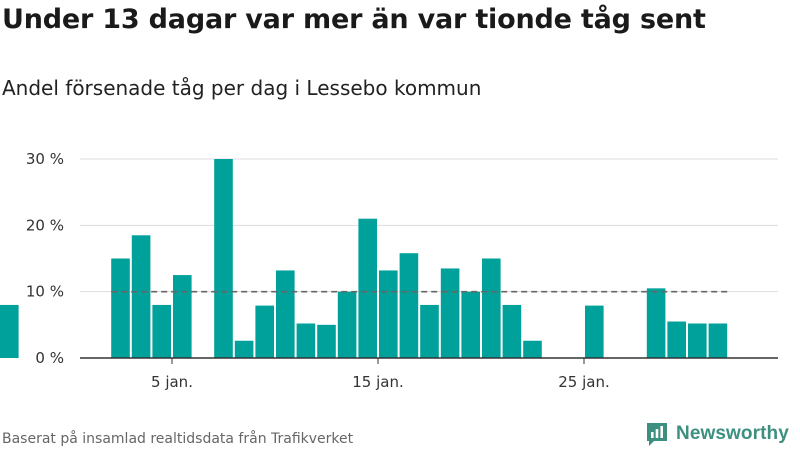 This screenshot has height=450, width=800. What do you see at coordinates (45, 292) in the screenshot?
I see `y-tick-label: 10 %` at bounding box center [45, 292].